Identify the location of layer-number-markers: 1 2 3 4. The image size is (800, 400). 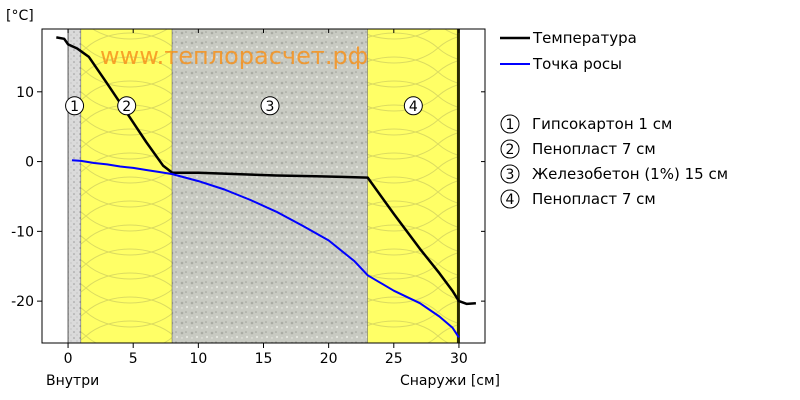
(244, 106).